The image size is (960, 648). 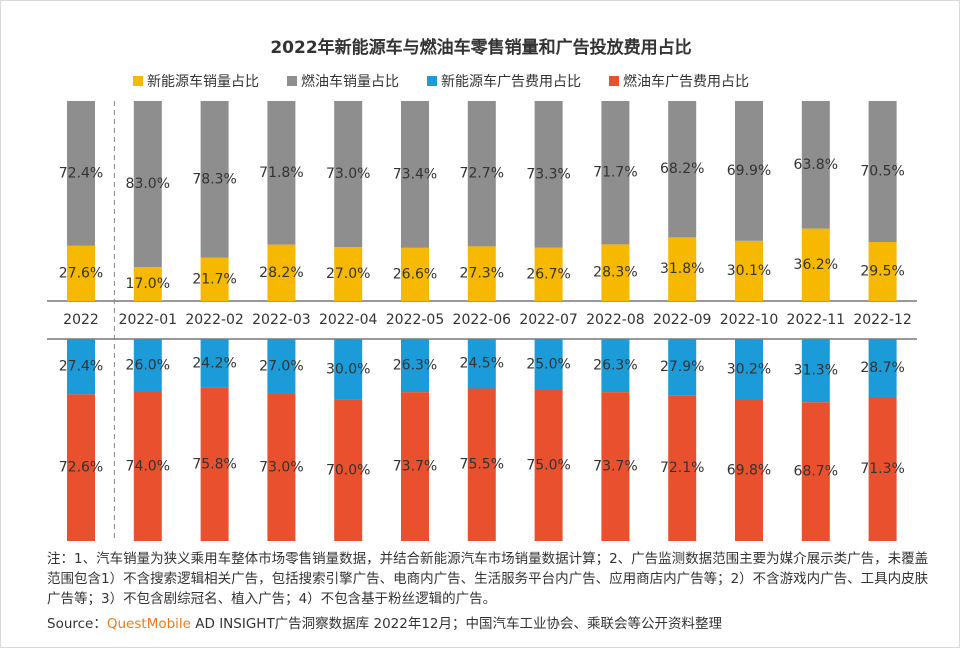 I want to click on value-label: 72.6%, so click(x=81, y=468).